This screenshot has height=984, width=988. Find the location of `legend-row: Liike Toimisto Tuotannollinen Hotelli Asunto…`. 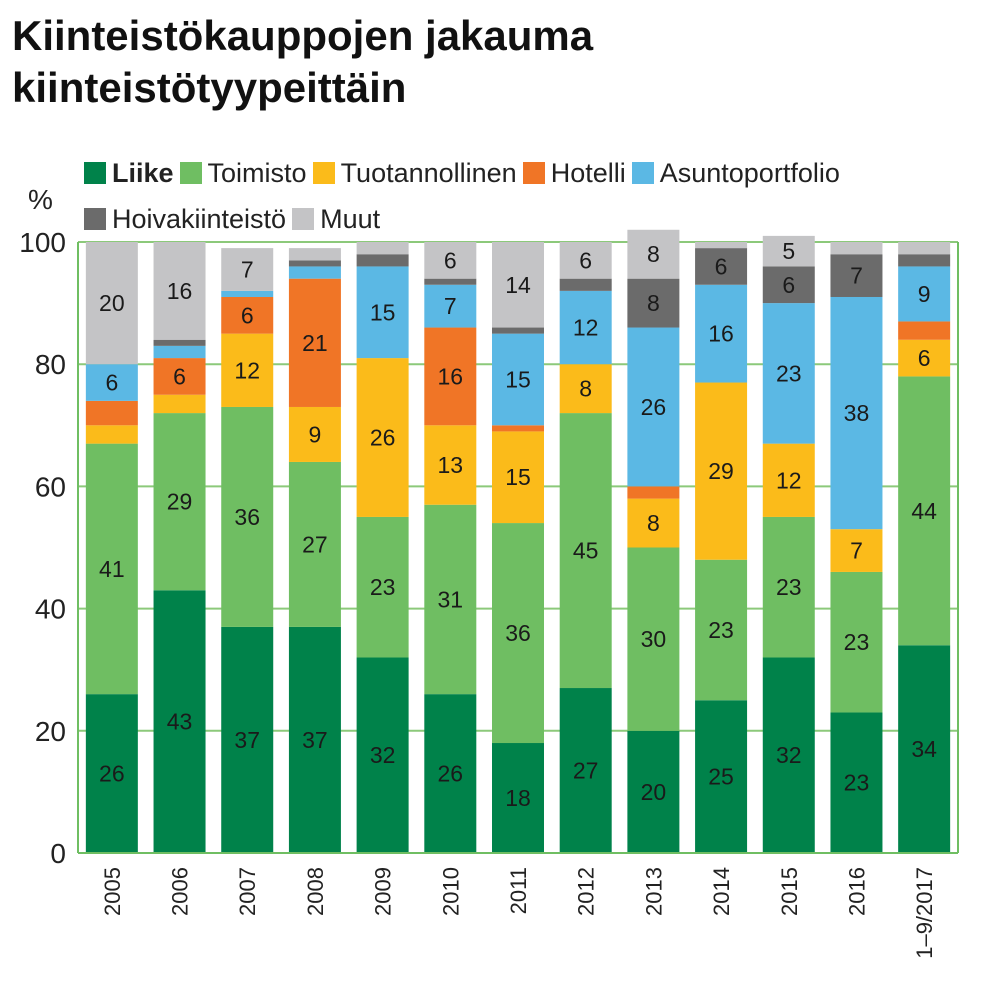

legend-row: Liike Toimisto Tuotannollinen Hotelli Asunto… is located at coordinates (536, 173).